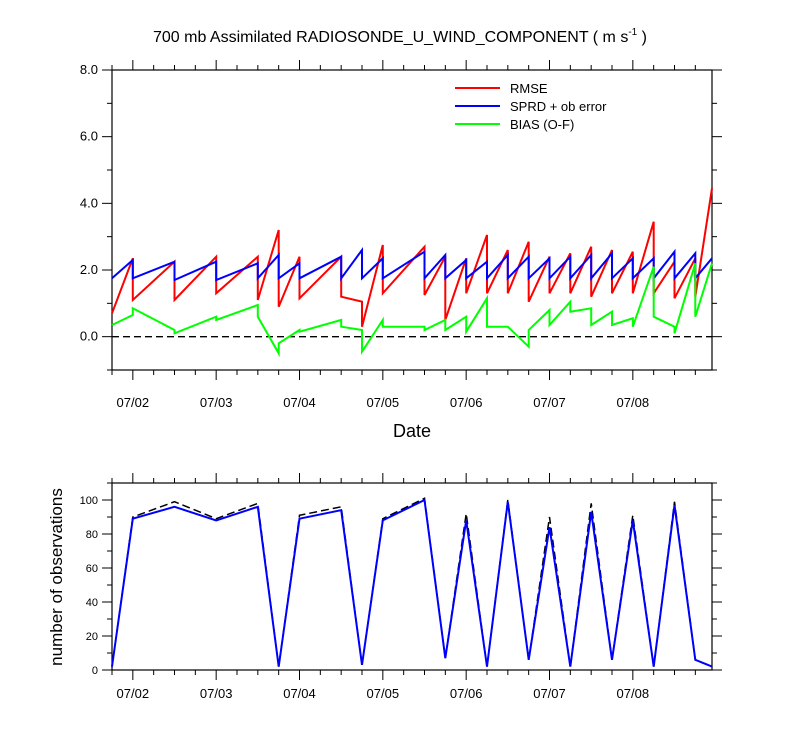 This screenshot has width=800, height=750. Describe the element at coordinates (299, 402) in the screenshot. I see `top-xtick-label: 07/04` at that location.